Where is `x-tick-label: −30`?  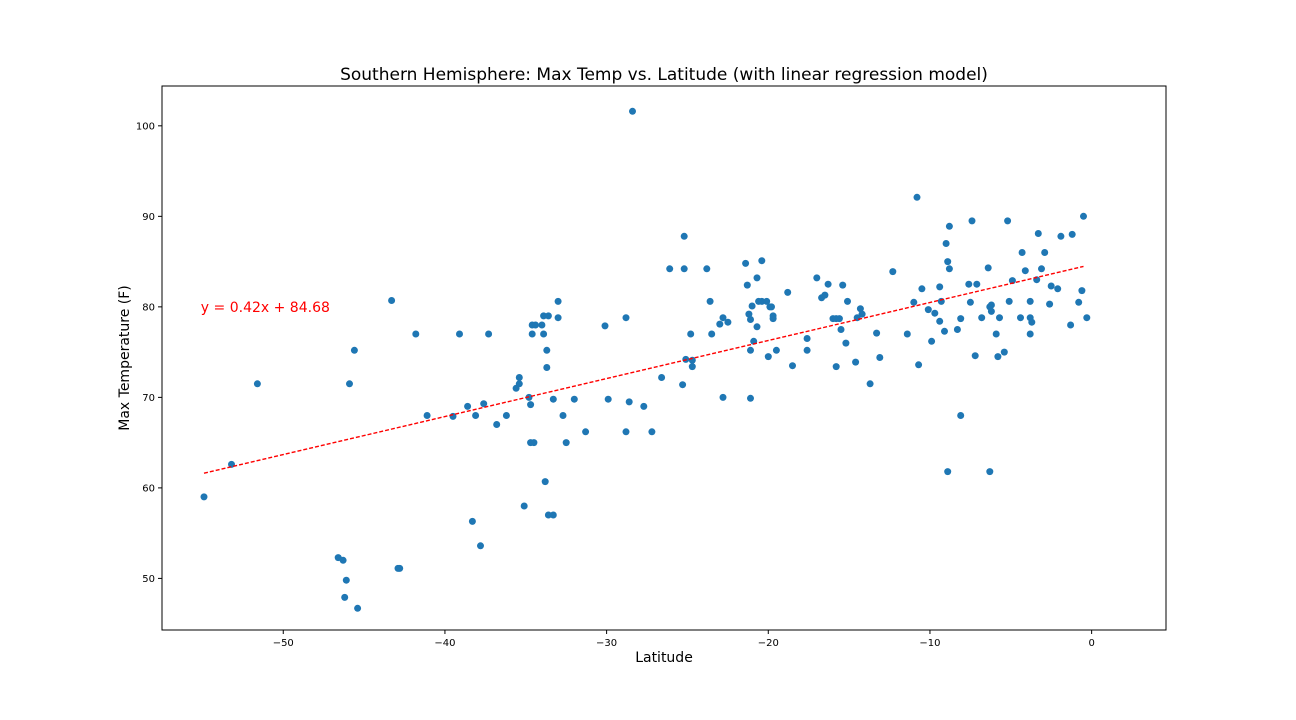 x-tick-label: −30 is located at coordinates (606, 643).